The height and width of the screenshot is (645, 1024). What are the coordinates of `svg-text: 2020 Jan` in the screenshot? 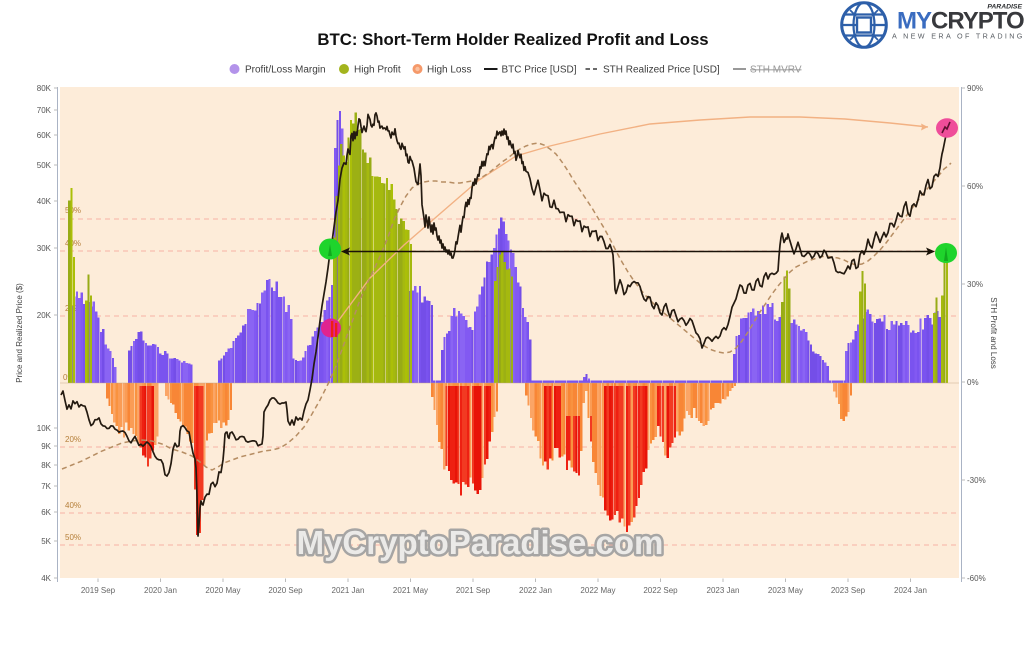 It's located at (160, 590).